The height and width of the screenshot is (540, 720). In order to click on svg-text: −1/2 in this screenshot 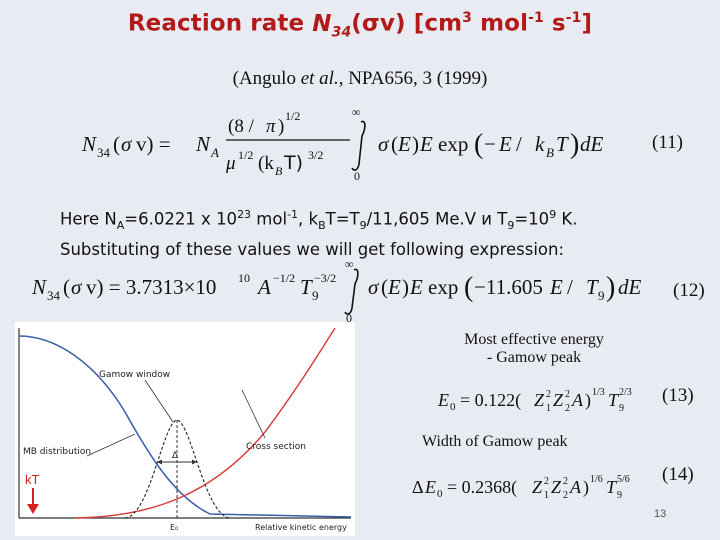, I will do `click(284, 278)`.